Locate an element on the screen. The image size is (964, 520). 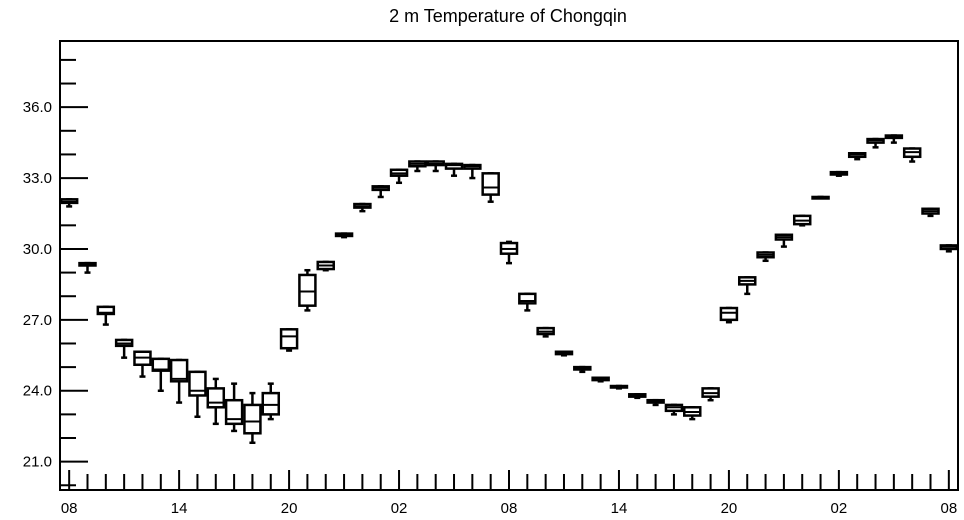
y-tick-label: 21.0 is located at coordinates (37, 462).